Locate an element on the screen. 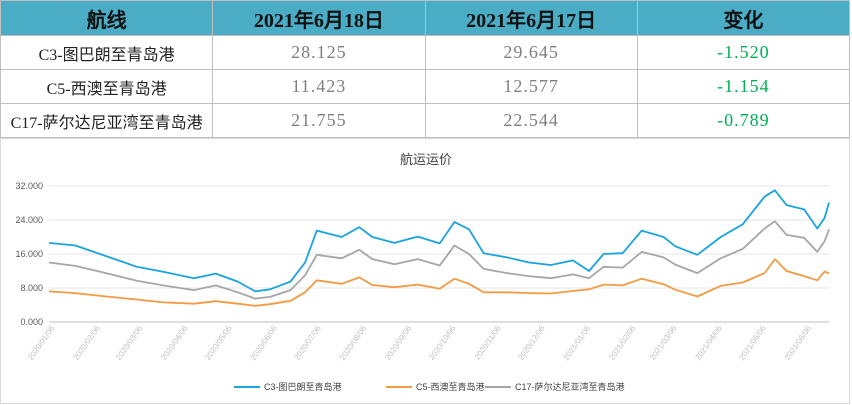 This screenshot has width=852, height=405. chart-title: 航运运价 is located at coordinates (426, 159).